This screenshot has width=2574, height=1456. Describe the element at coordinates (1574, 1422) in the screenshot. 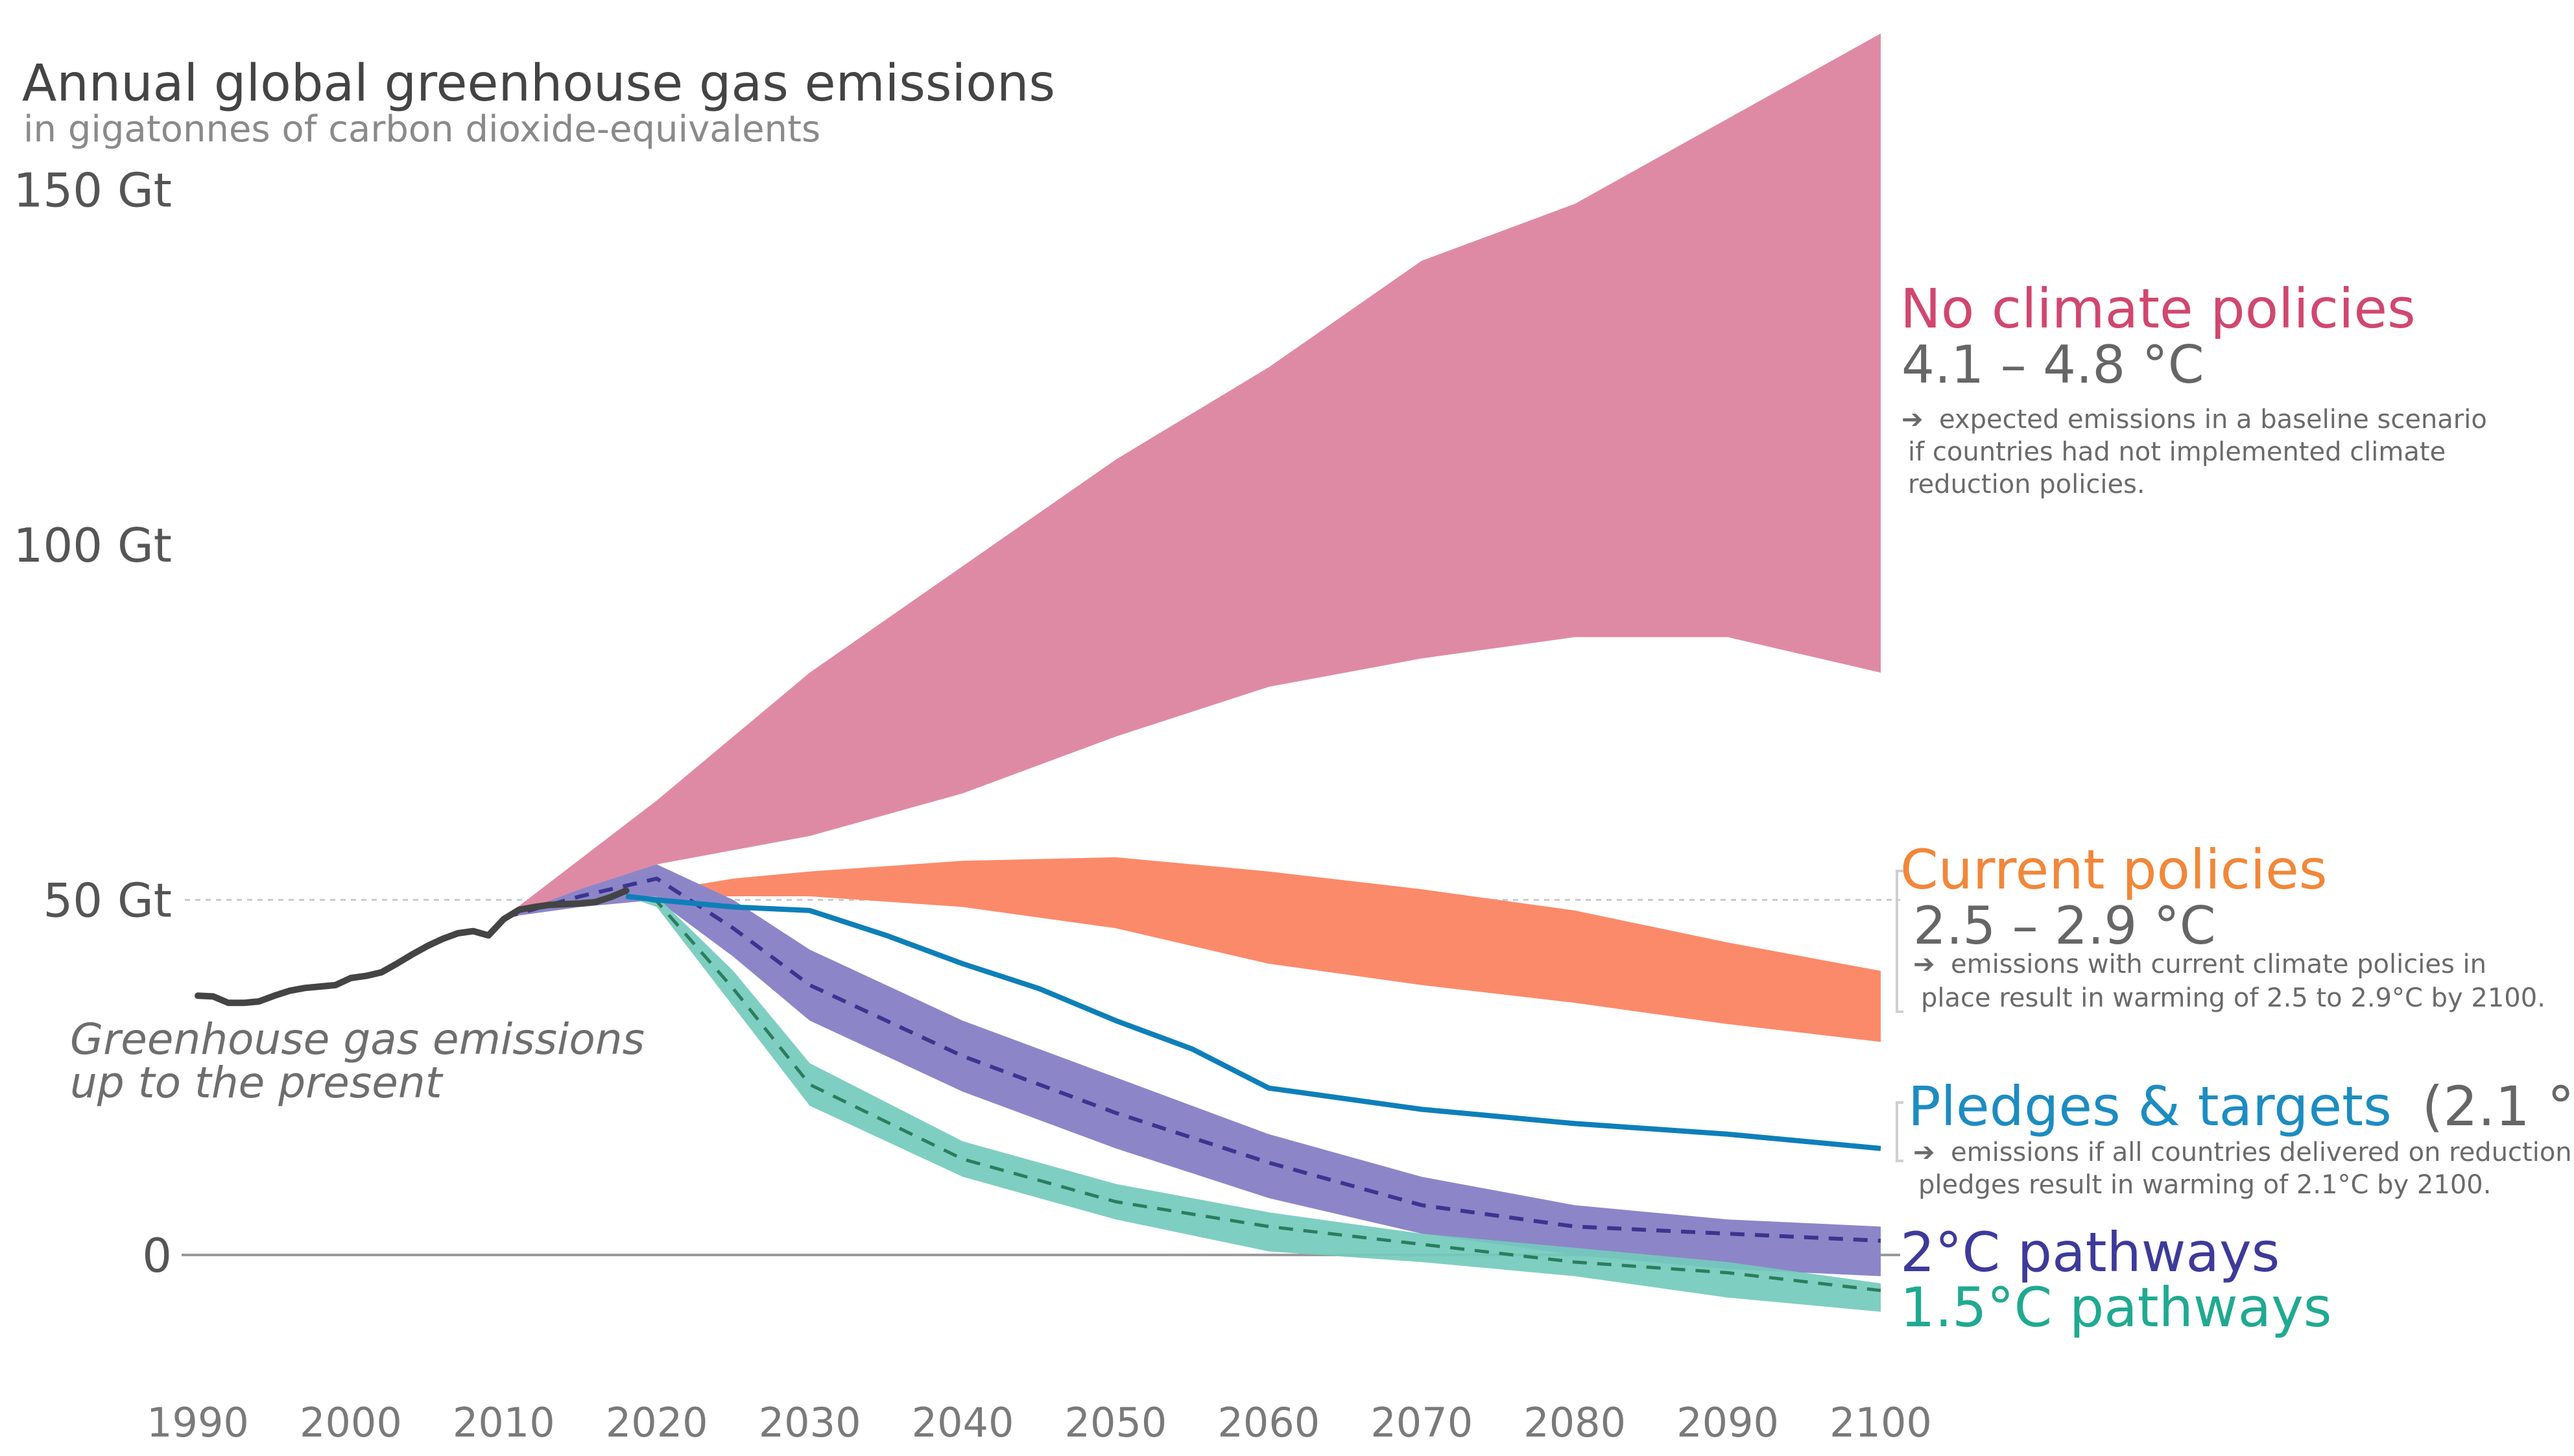

I see `x-tick-label: 2080` at that location.